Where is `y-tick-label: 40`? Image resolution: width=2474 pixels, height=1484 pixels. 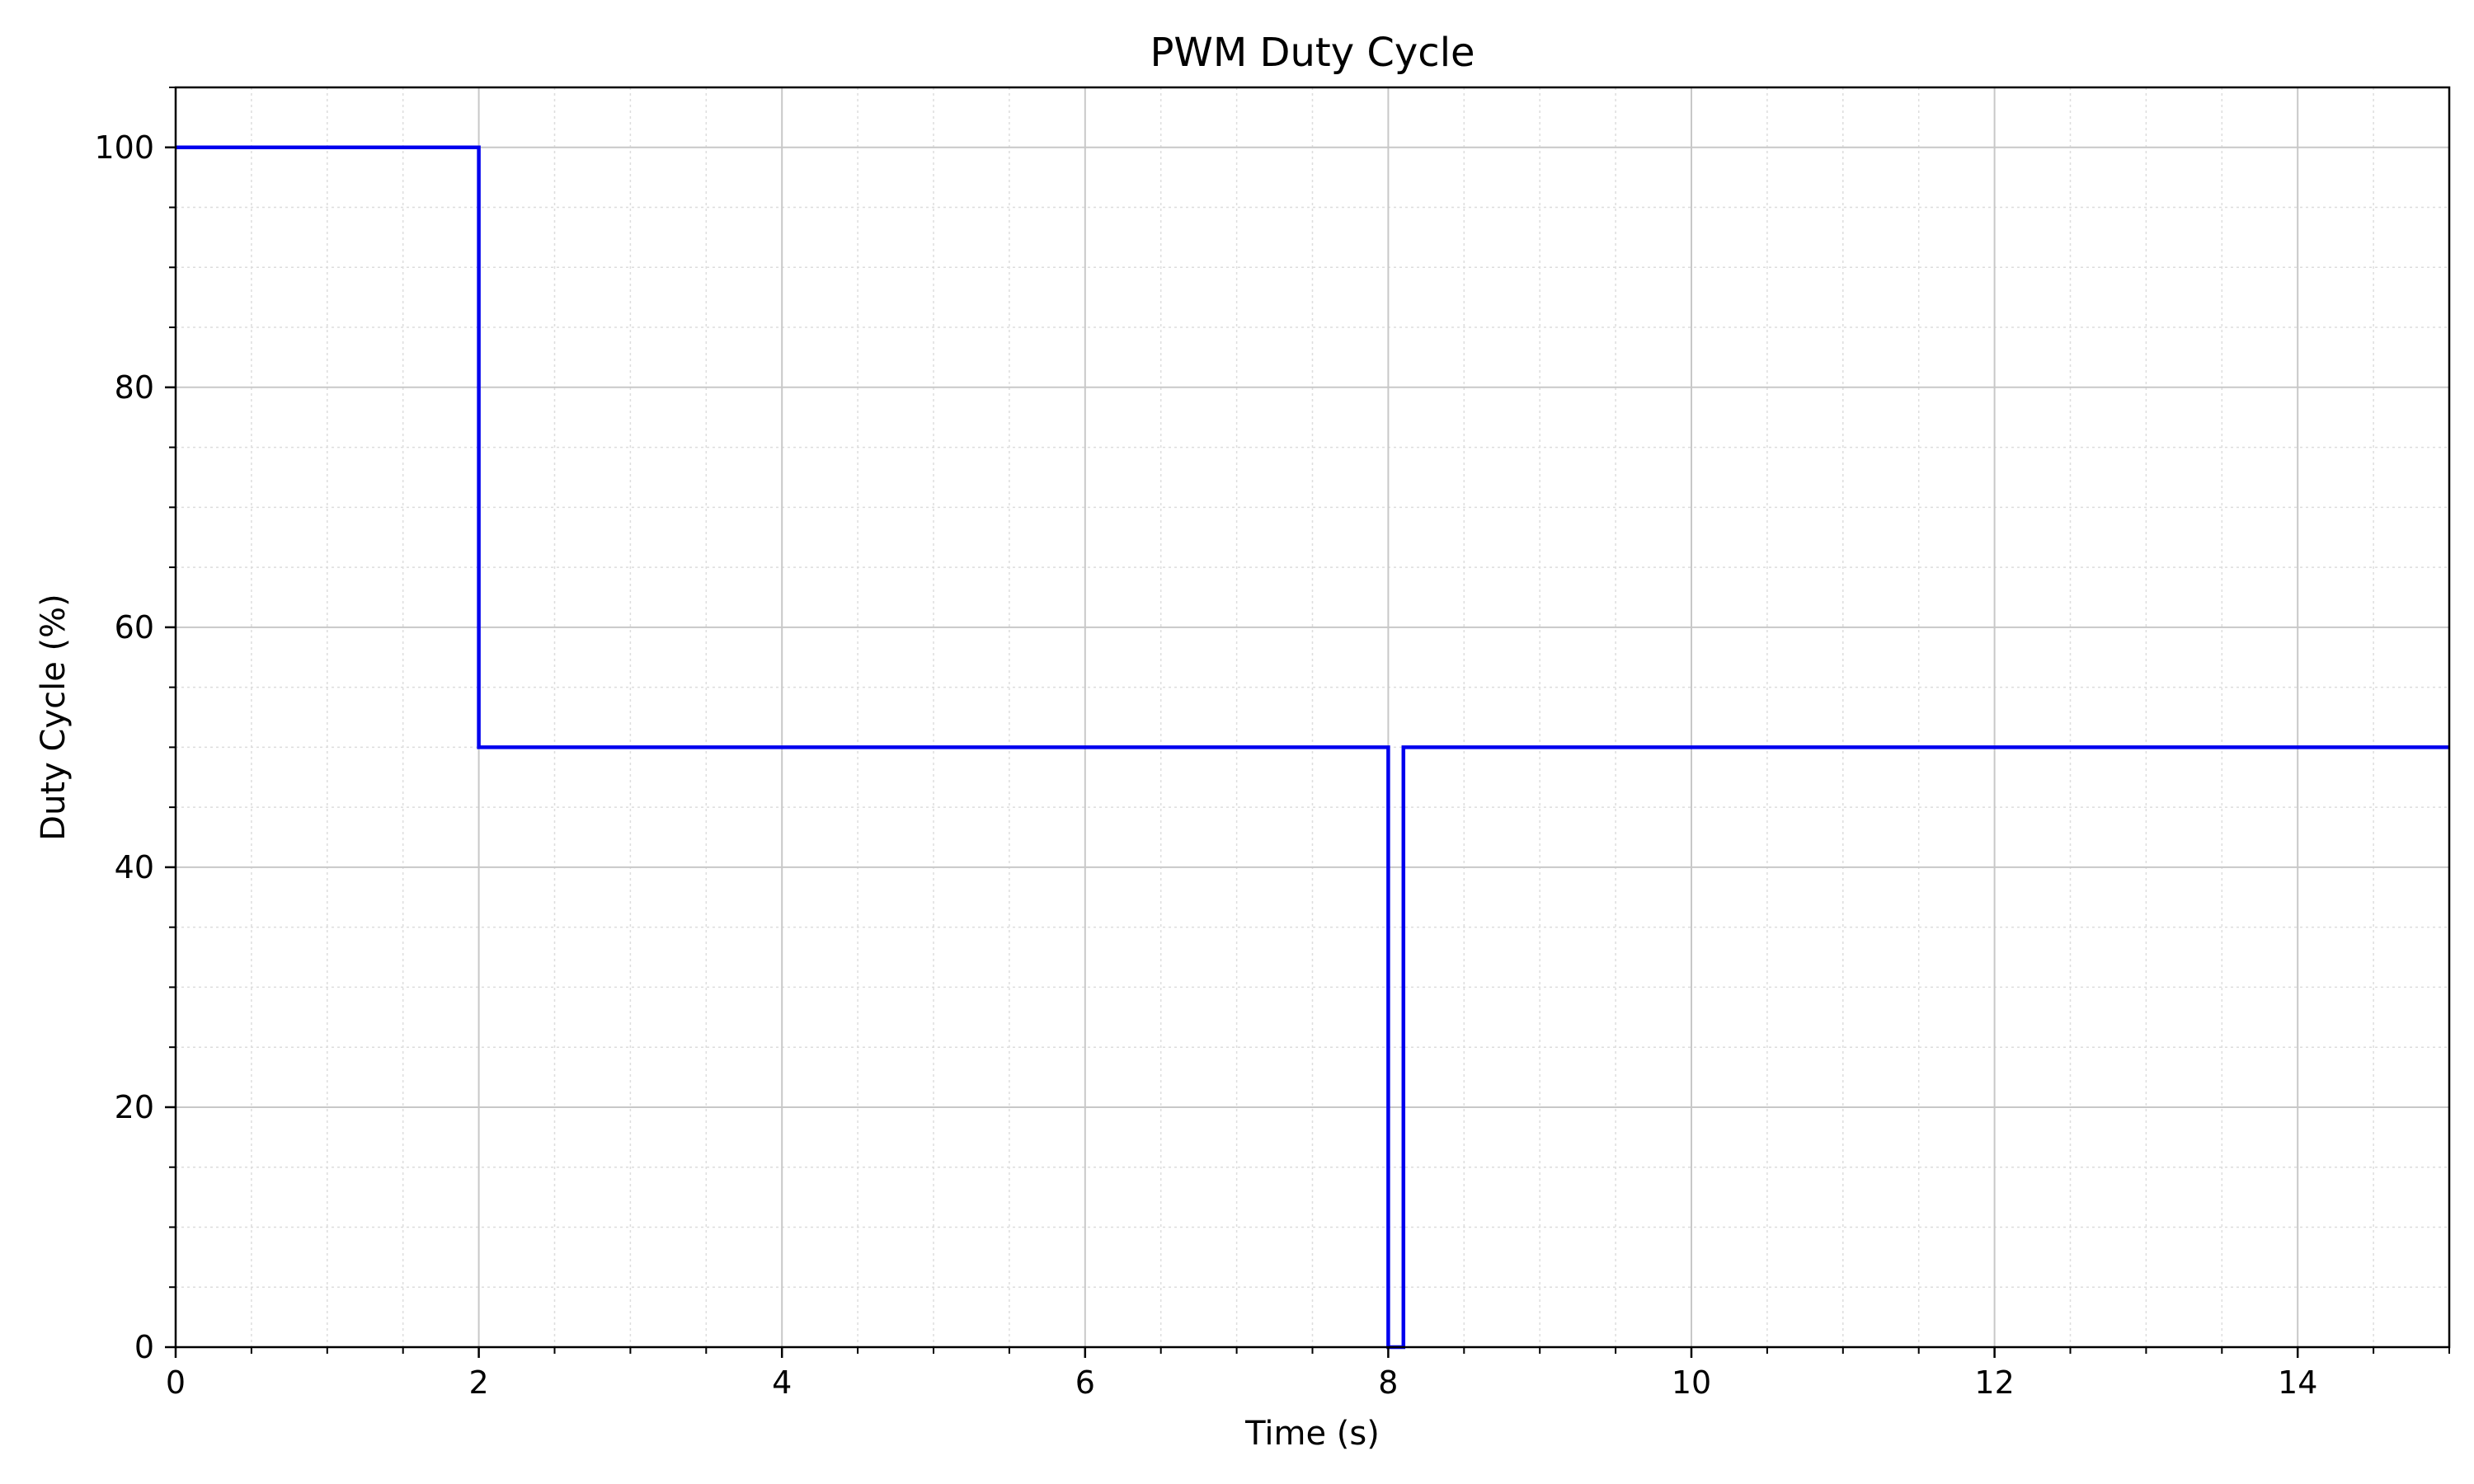 y-tick-label: 40 is located at coordinates (134, 867).